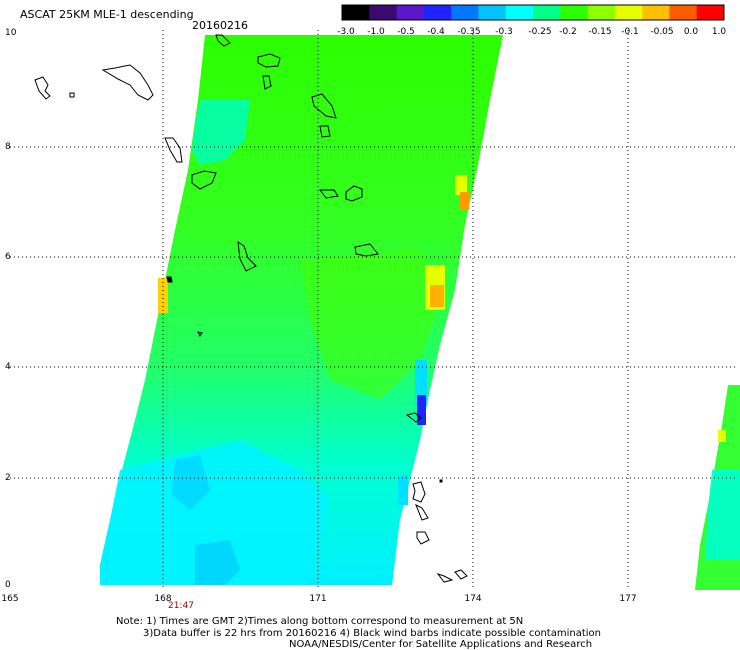 The width and height of the screenshot is (740, 650). Describe the element at coordinates (719, 32) in the screenshot. I see `colorbar-label: 1.0` at that location.